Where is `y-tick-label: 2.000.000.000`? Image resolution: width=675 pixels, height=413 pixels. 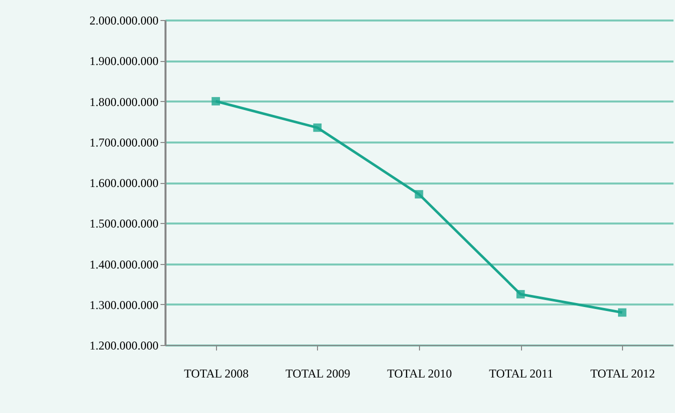 y-tick-label: 2.000.000.000 is located at coordinates (124, 21).